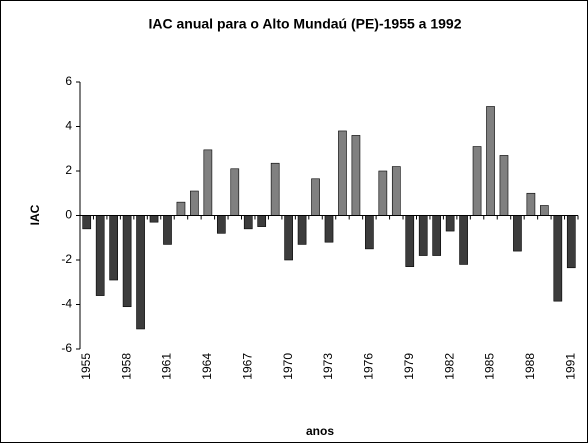  Describe the element at coordinates (247, 366) in the screenshot. I see `x-tick-label: 1967` at that location.